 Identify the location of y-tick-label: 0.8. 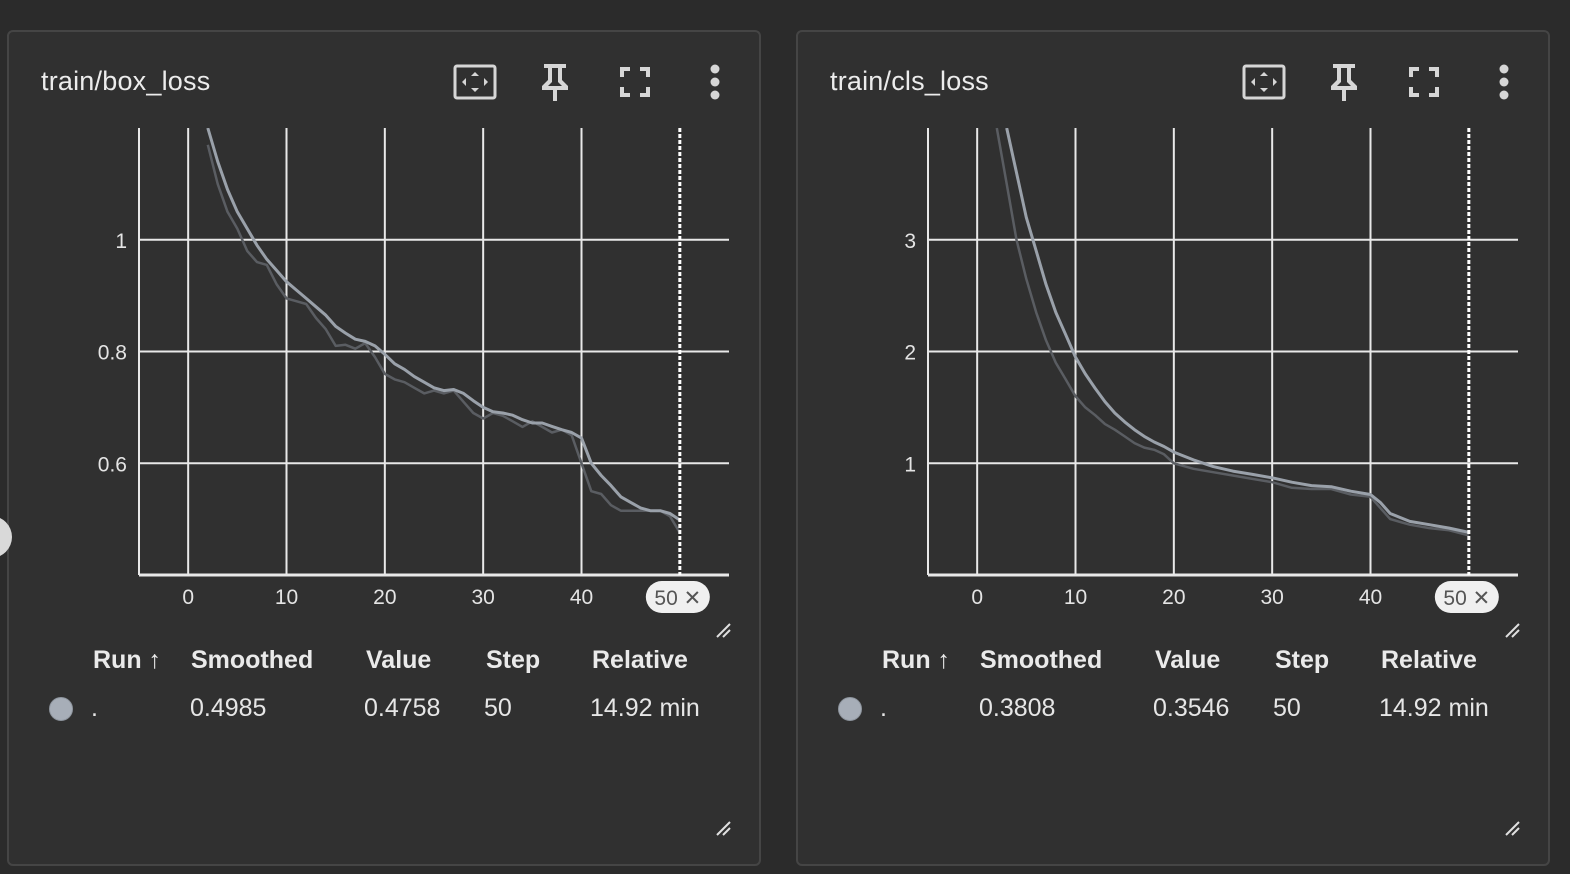
(112, 353).